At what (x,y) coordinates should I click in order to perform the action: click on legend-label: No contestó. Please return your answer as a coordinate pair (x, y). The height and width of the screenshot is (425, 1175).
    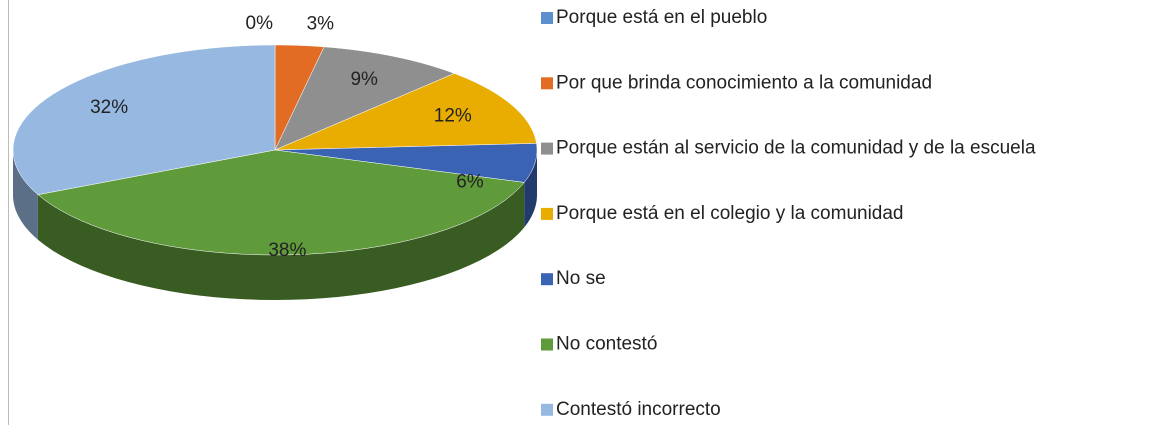
    Looking at the image, I should click on (606, 344).